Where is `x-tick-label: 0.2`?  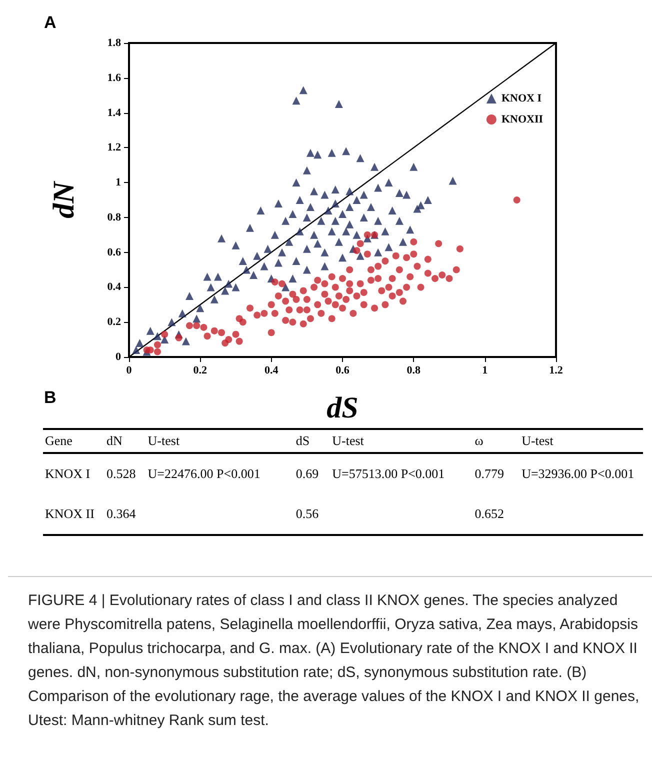
x-tick-label: 0.2 is located at coordinates (200, 370).